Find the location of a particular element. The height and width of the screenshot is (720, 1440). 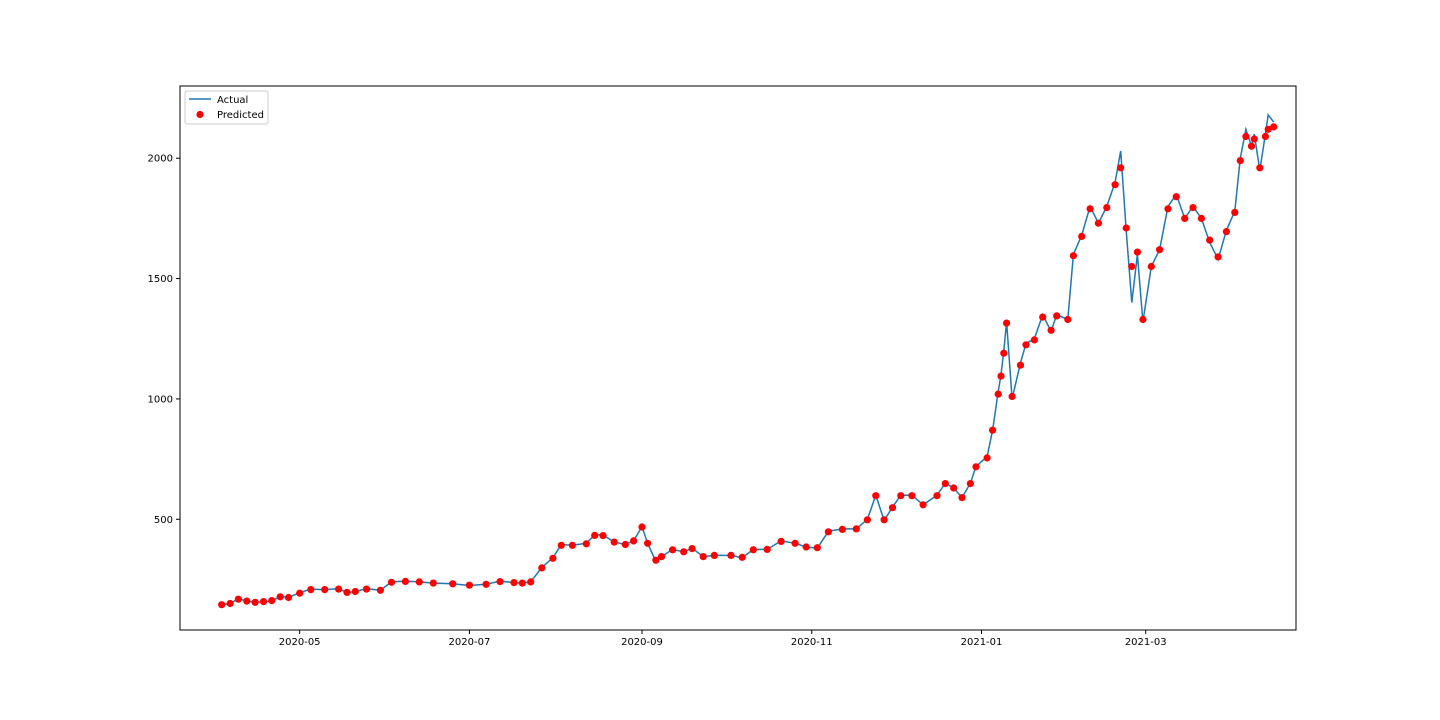

y-tick-label: 500 is located at coordinates (163, 520).